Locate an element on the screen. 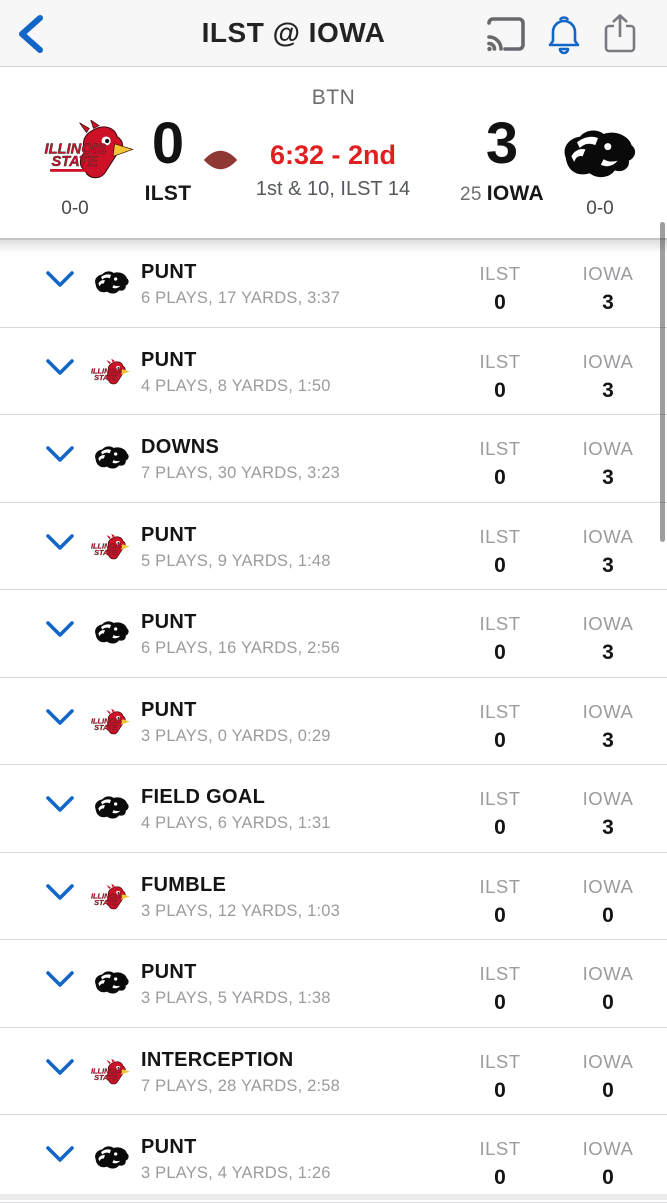  drive-detail: 6 PLAYS, 16 YARDS, 2:56 is located at coordinates (241, 648).